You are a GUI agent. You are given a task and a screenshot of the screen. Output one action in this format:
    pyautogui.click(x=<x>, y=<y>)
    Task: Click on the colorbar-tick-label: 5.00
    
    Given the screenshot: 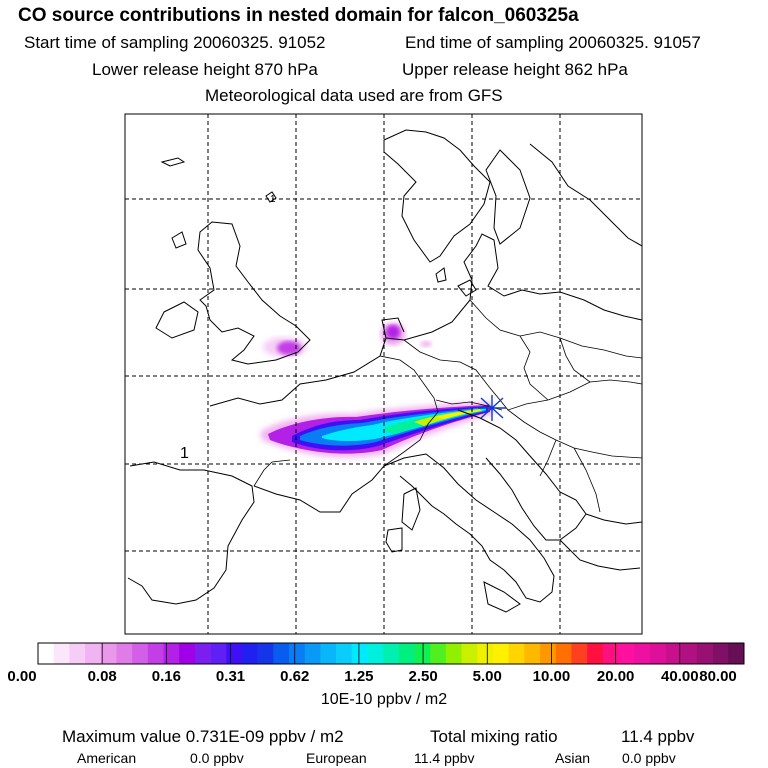 What is the action you would take?
    pyautogui.click(x=487, y=676)
    